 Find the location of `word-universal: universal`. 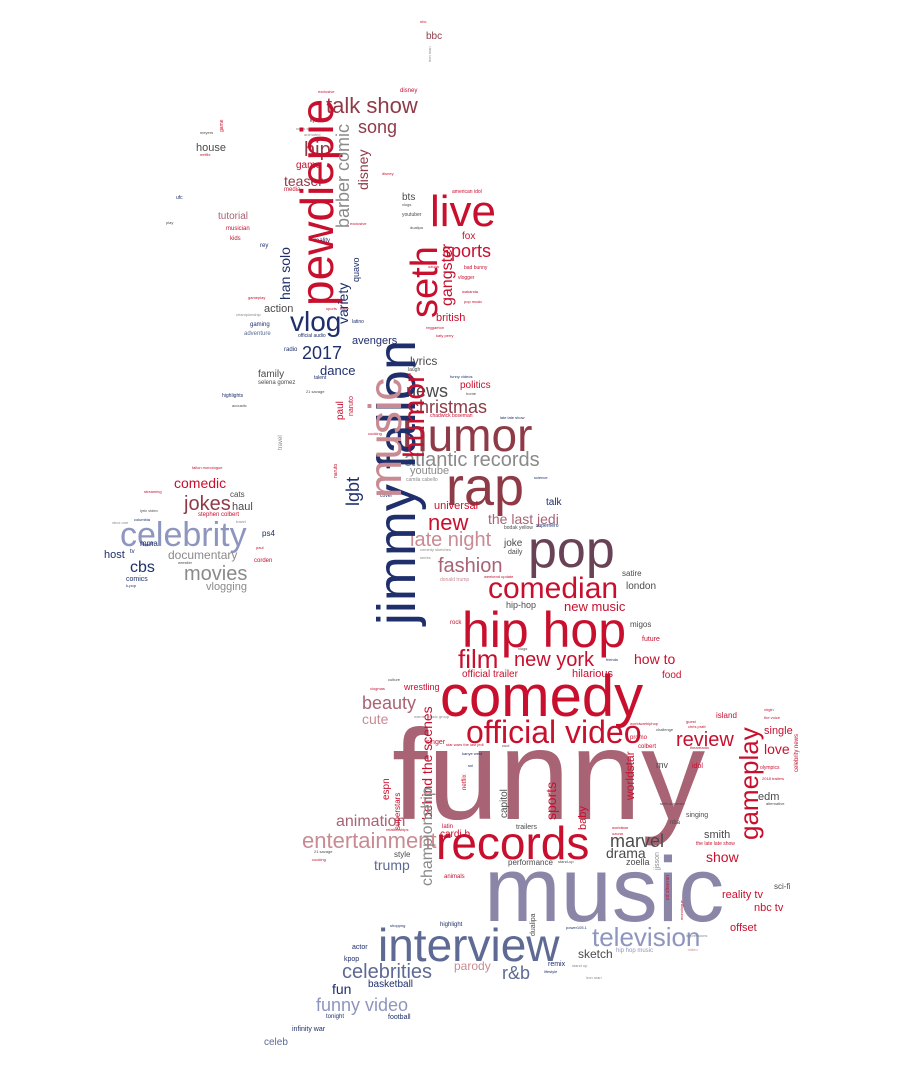

word-universal: universal is located at coordinates (456, 506).